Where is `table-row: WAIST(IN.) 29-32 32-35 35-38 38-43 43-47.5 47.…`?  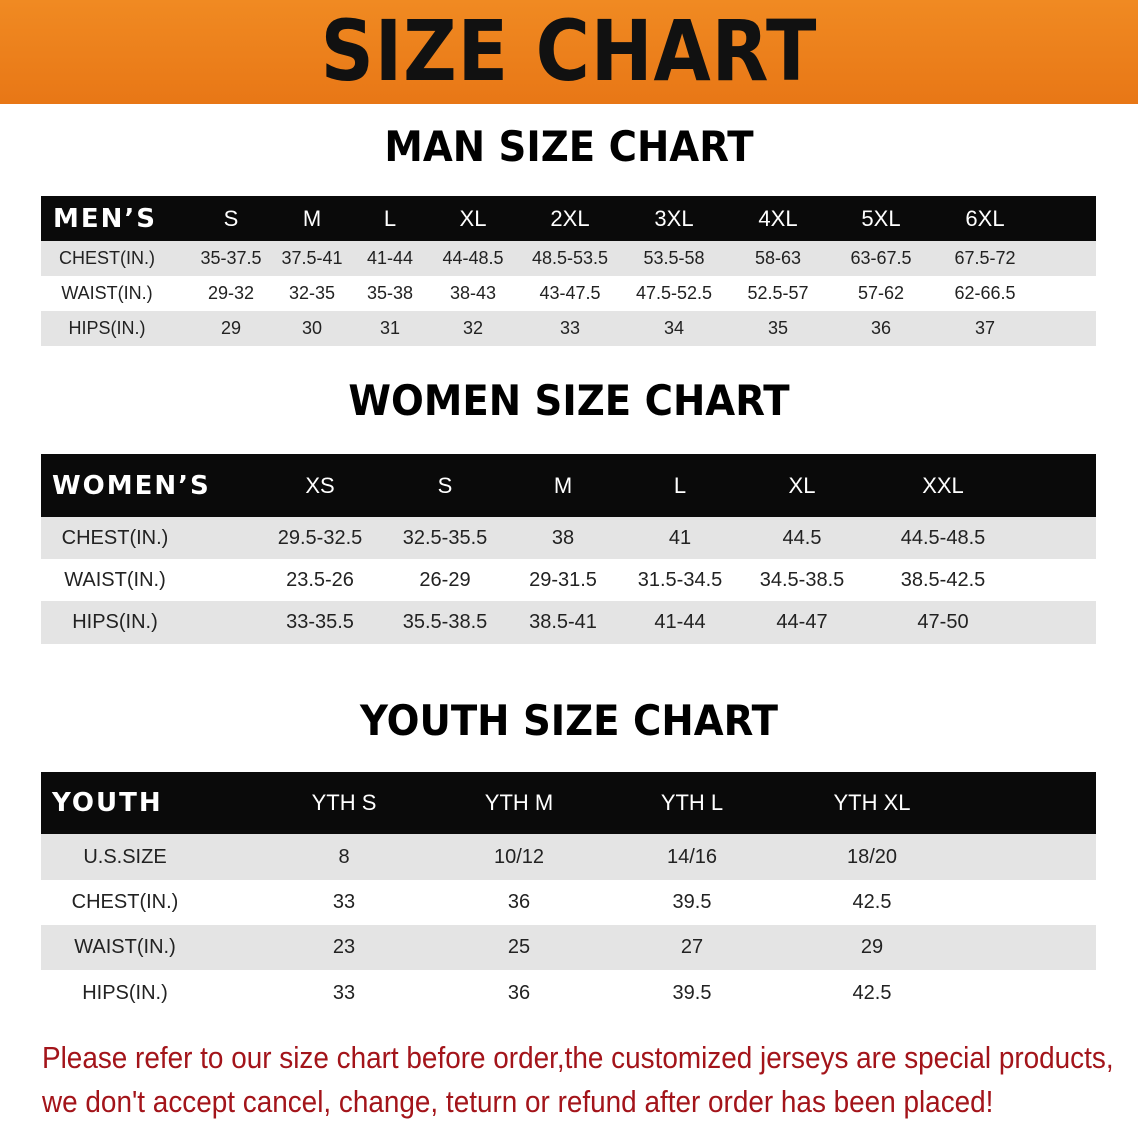 table-row: WAIST(IN.) 29-32 32-35 35-38 38-43 43-47.5 47.… is located at coordinates (568, 293).